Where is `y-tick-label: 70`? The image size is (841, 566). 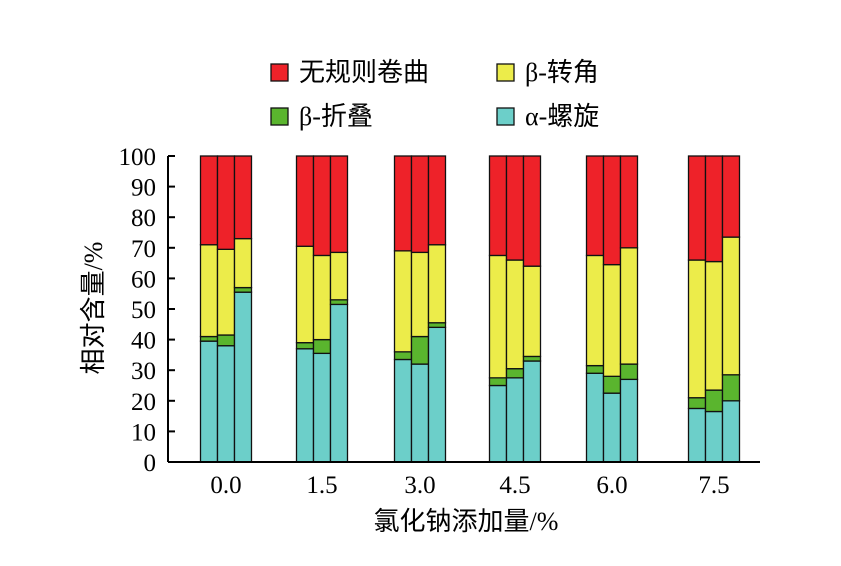
y-tick-label: 70 is located at coordinates (143, 249).